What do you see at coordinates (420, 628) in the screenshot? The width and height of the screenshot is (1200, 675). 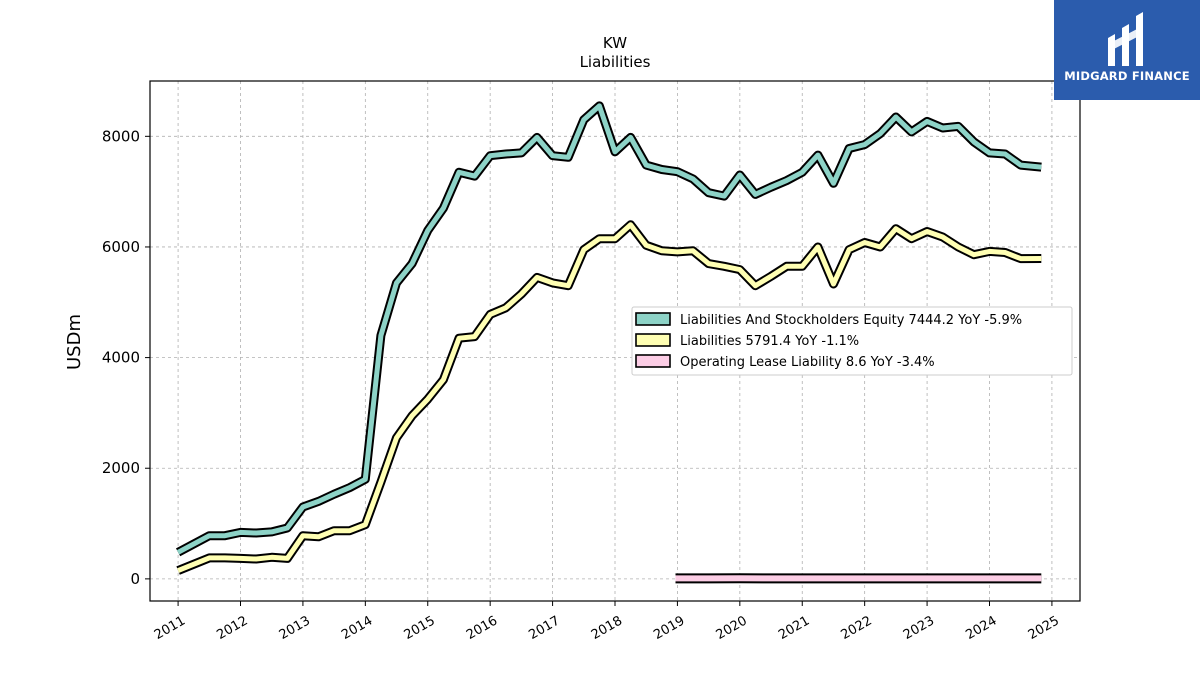 I see `x-tick-label: 2015` at bounding box center [420, 628].